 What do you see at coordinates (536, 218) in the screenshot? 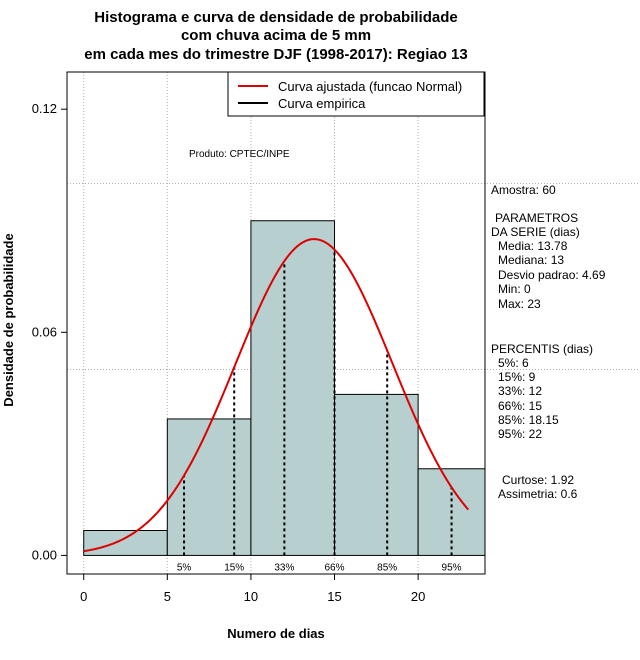
I see `stats-params-header-1: PARAMETROS` at bounding box center [536, 218].